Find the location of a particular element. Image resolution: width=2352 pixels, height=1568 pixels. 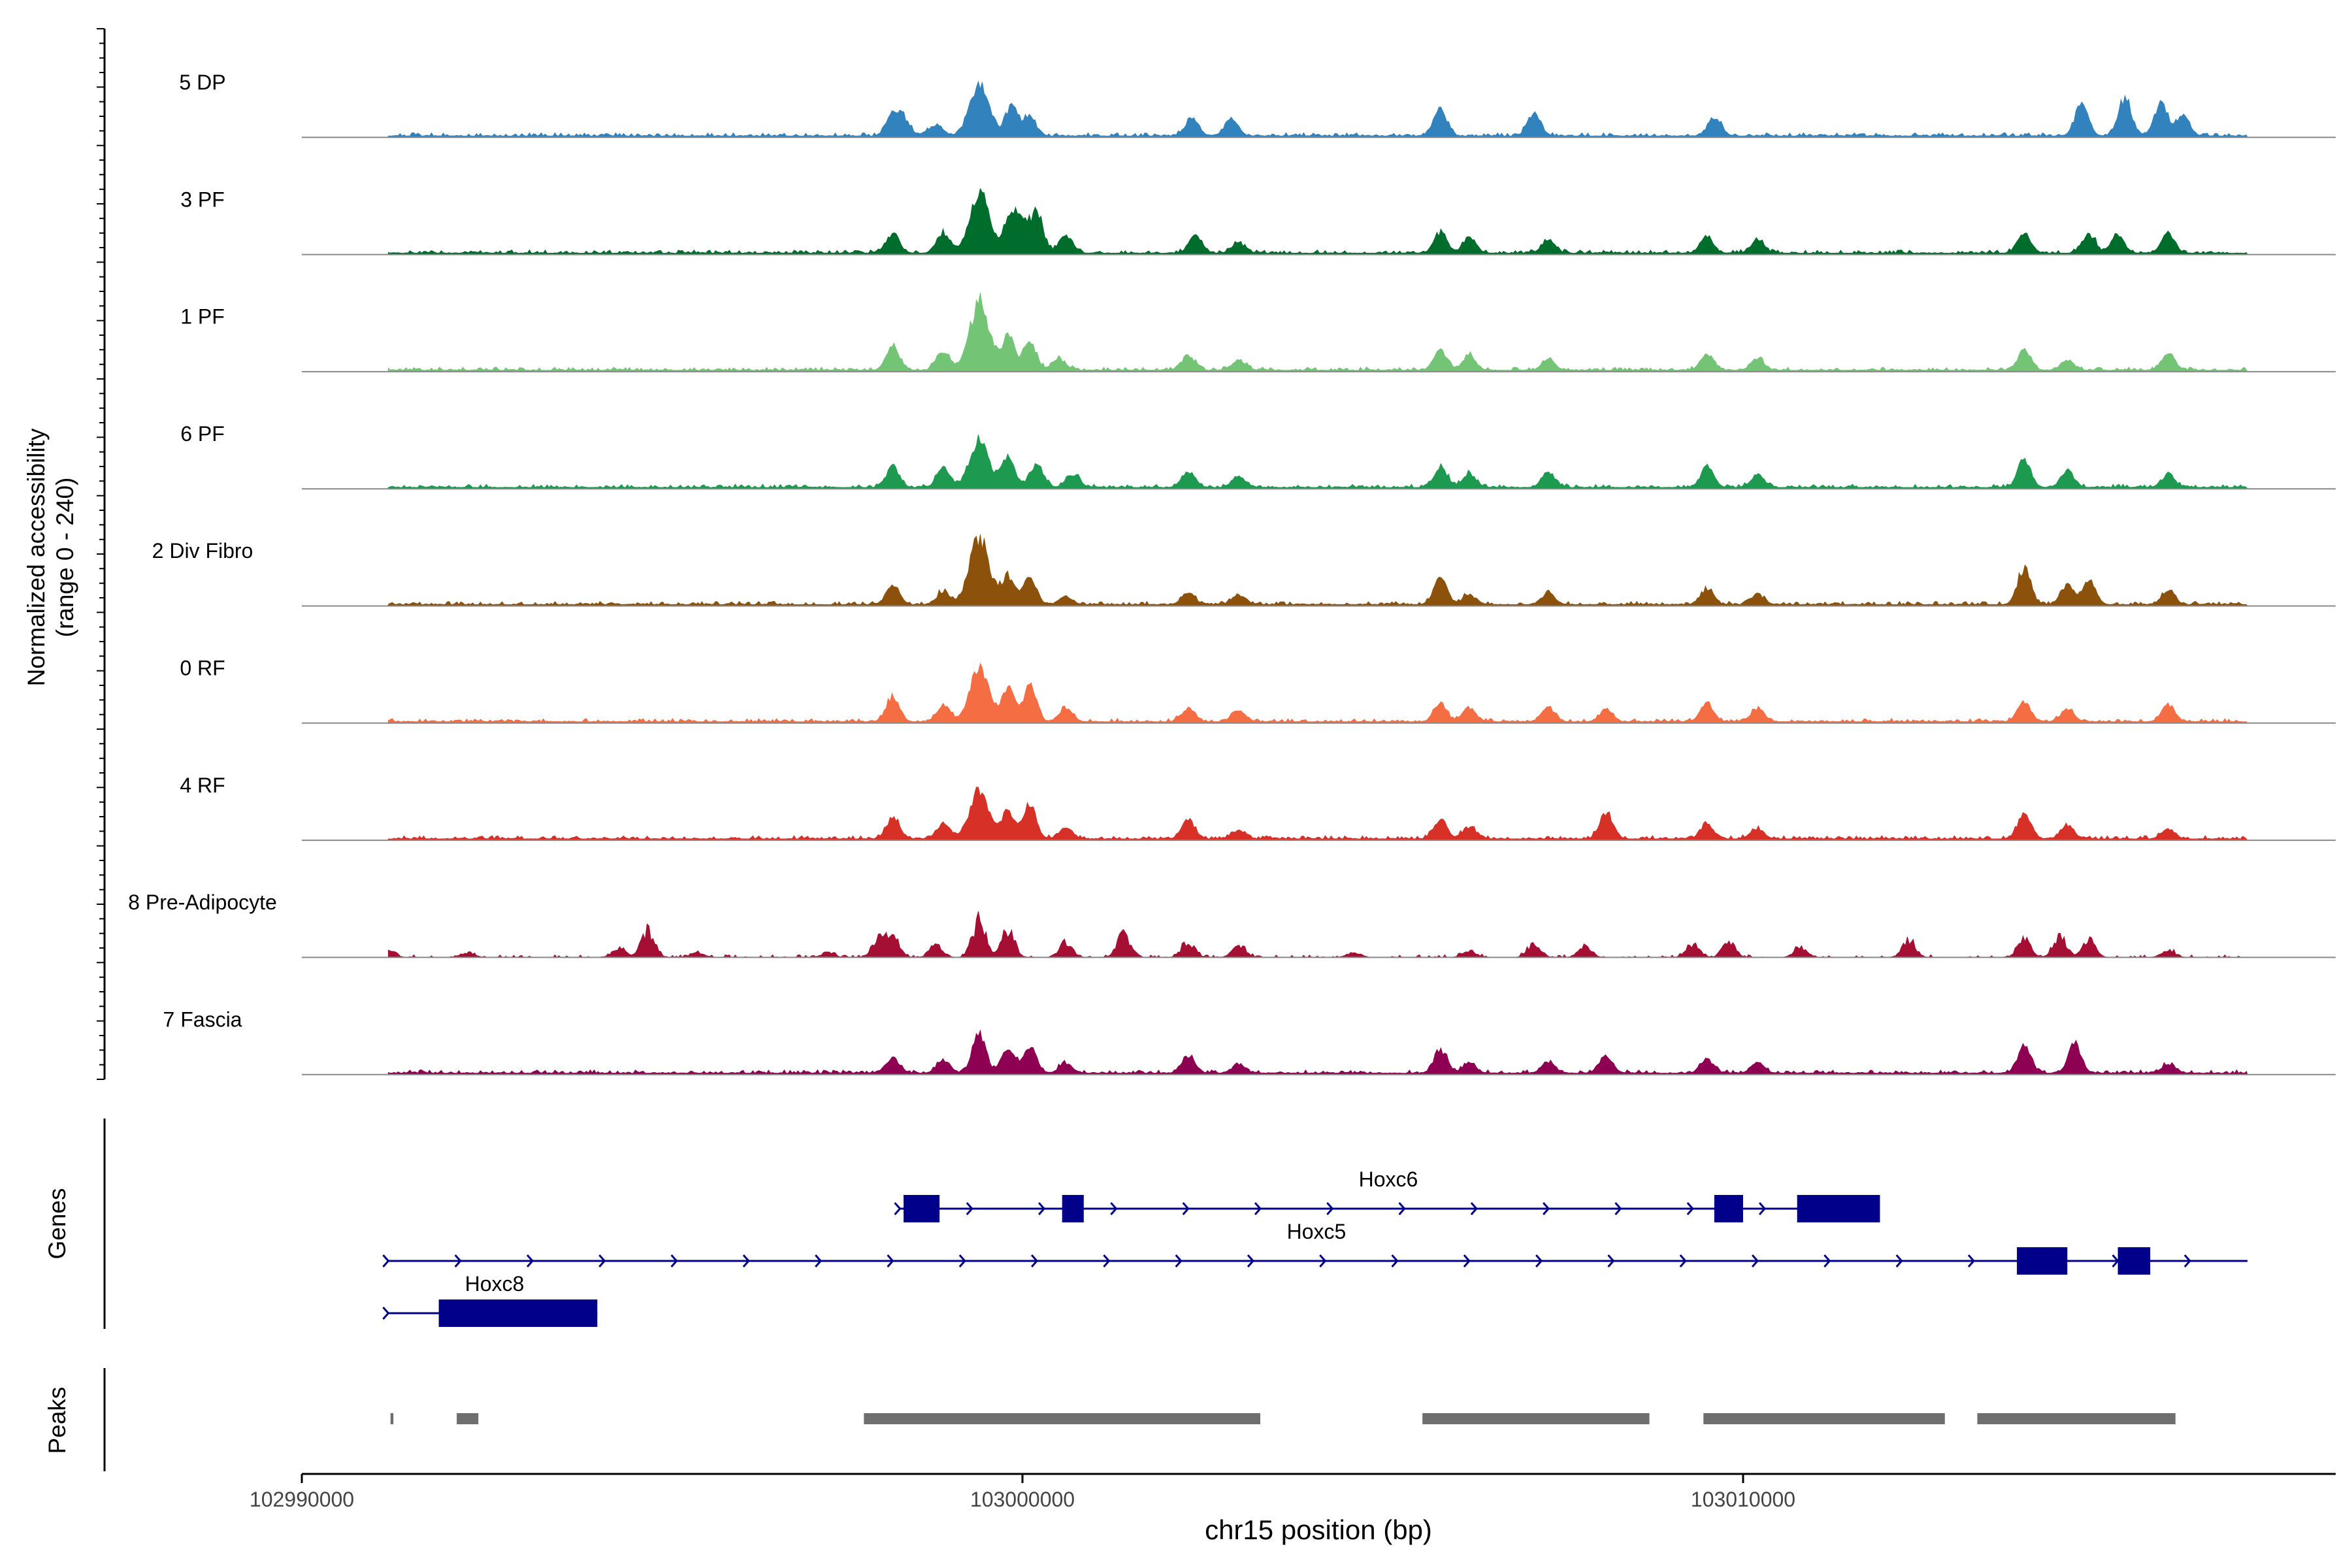

x-axis-title: chr15 position (bp) is located at coordinates (1318, 1529).